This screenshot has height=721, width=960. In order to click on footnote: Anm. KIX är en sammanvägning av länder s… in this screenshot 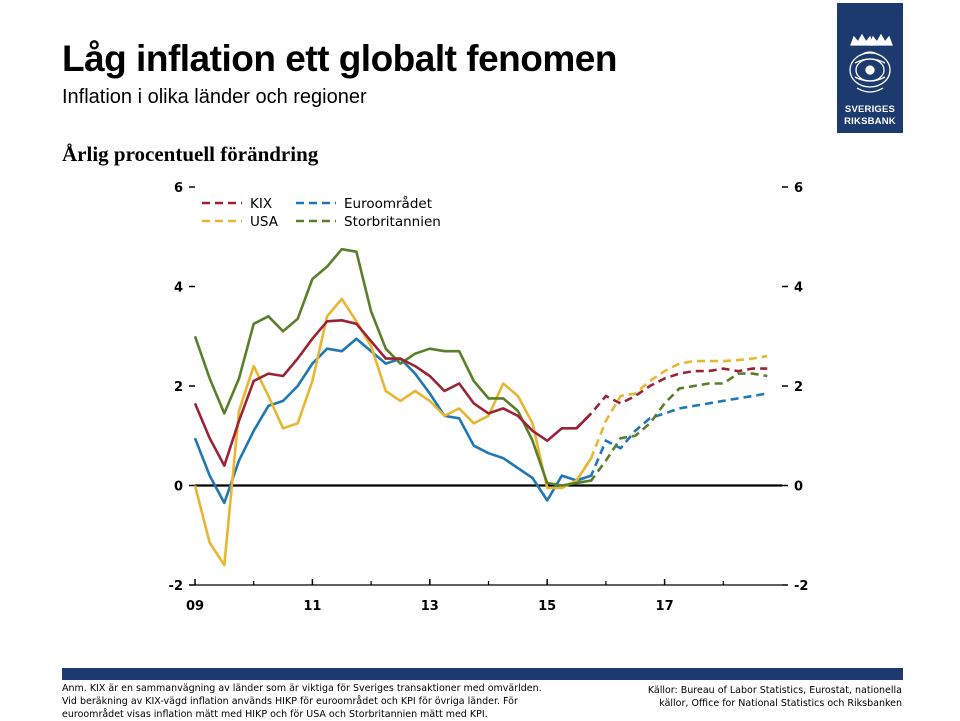, I will do `click(302, 701)`.